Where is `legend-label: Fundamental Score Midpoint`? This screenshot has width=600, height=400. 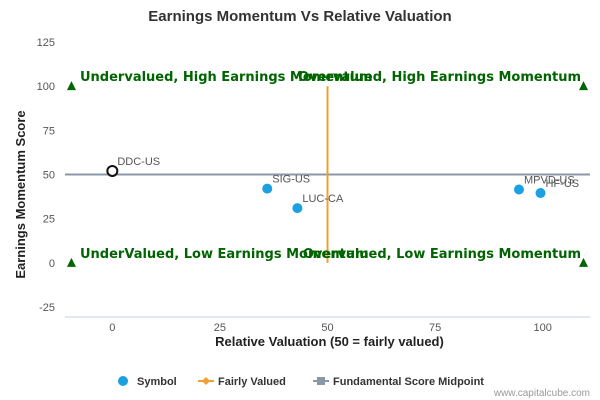 legend-label: Fundamental Score Midpoint is located at coordinates (408, 382).